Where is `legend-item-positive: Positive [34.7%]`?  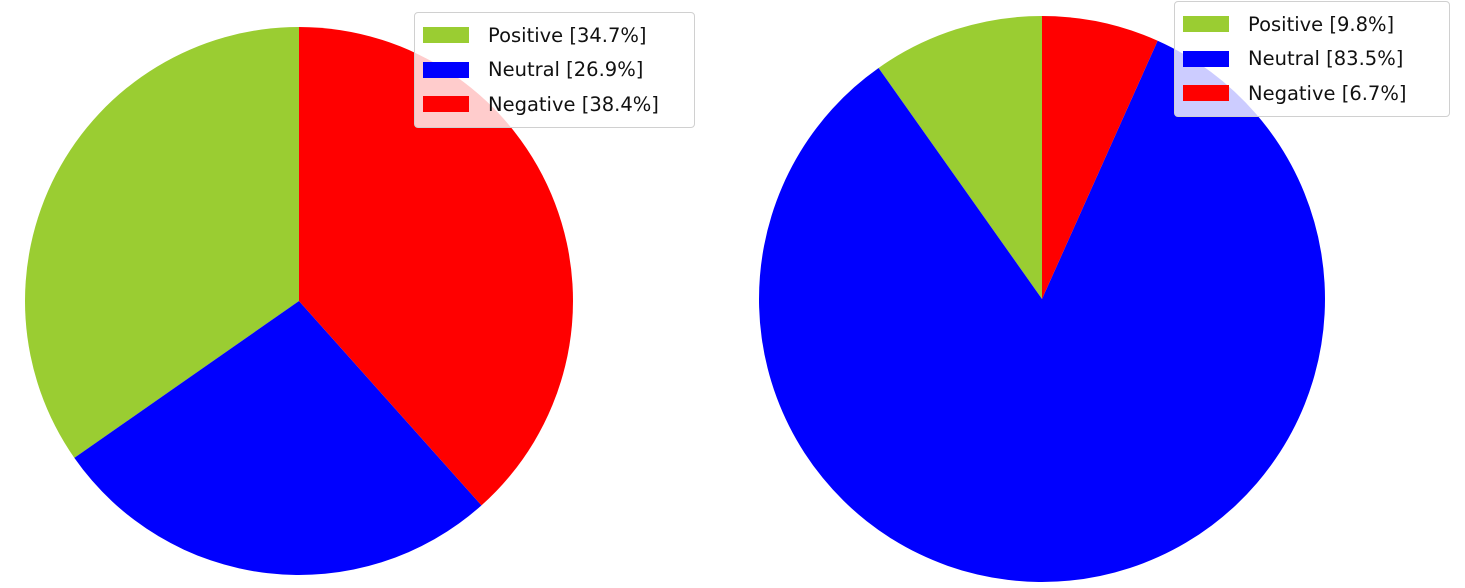 legend-item-positive: Positive [34.7%] is located at coordinates (553, 35).